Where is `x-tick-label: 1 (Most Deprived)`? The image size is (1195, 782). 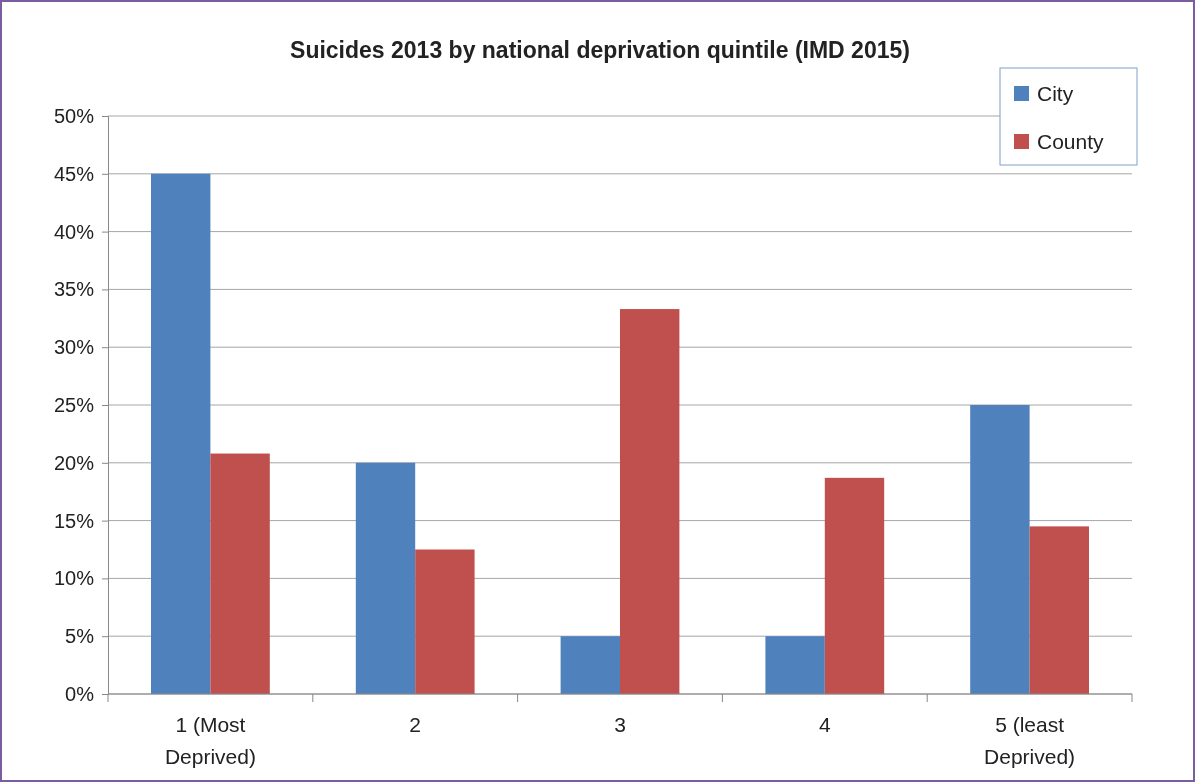 x-tick-label: 1 (Most Deprived) is located at coordinates (210, 740).